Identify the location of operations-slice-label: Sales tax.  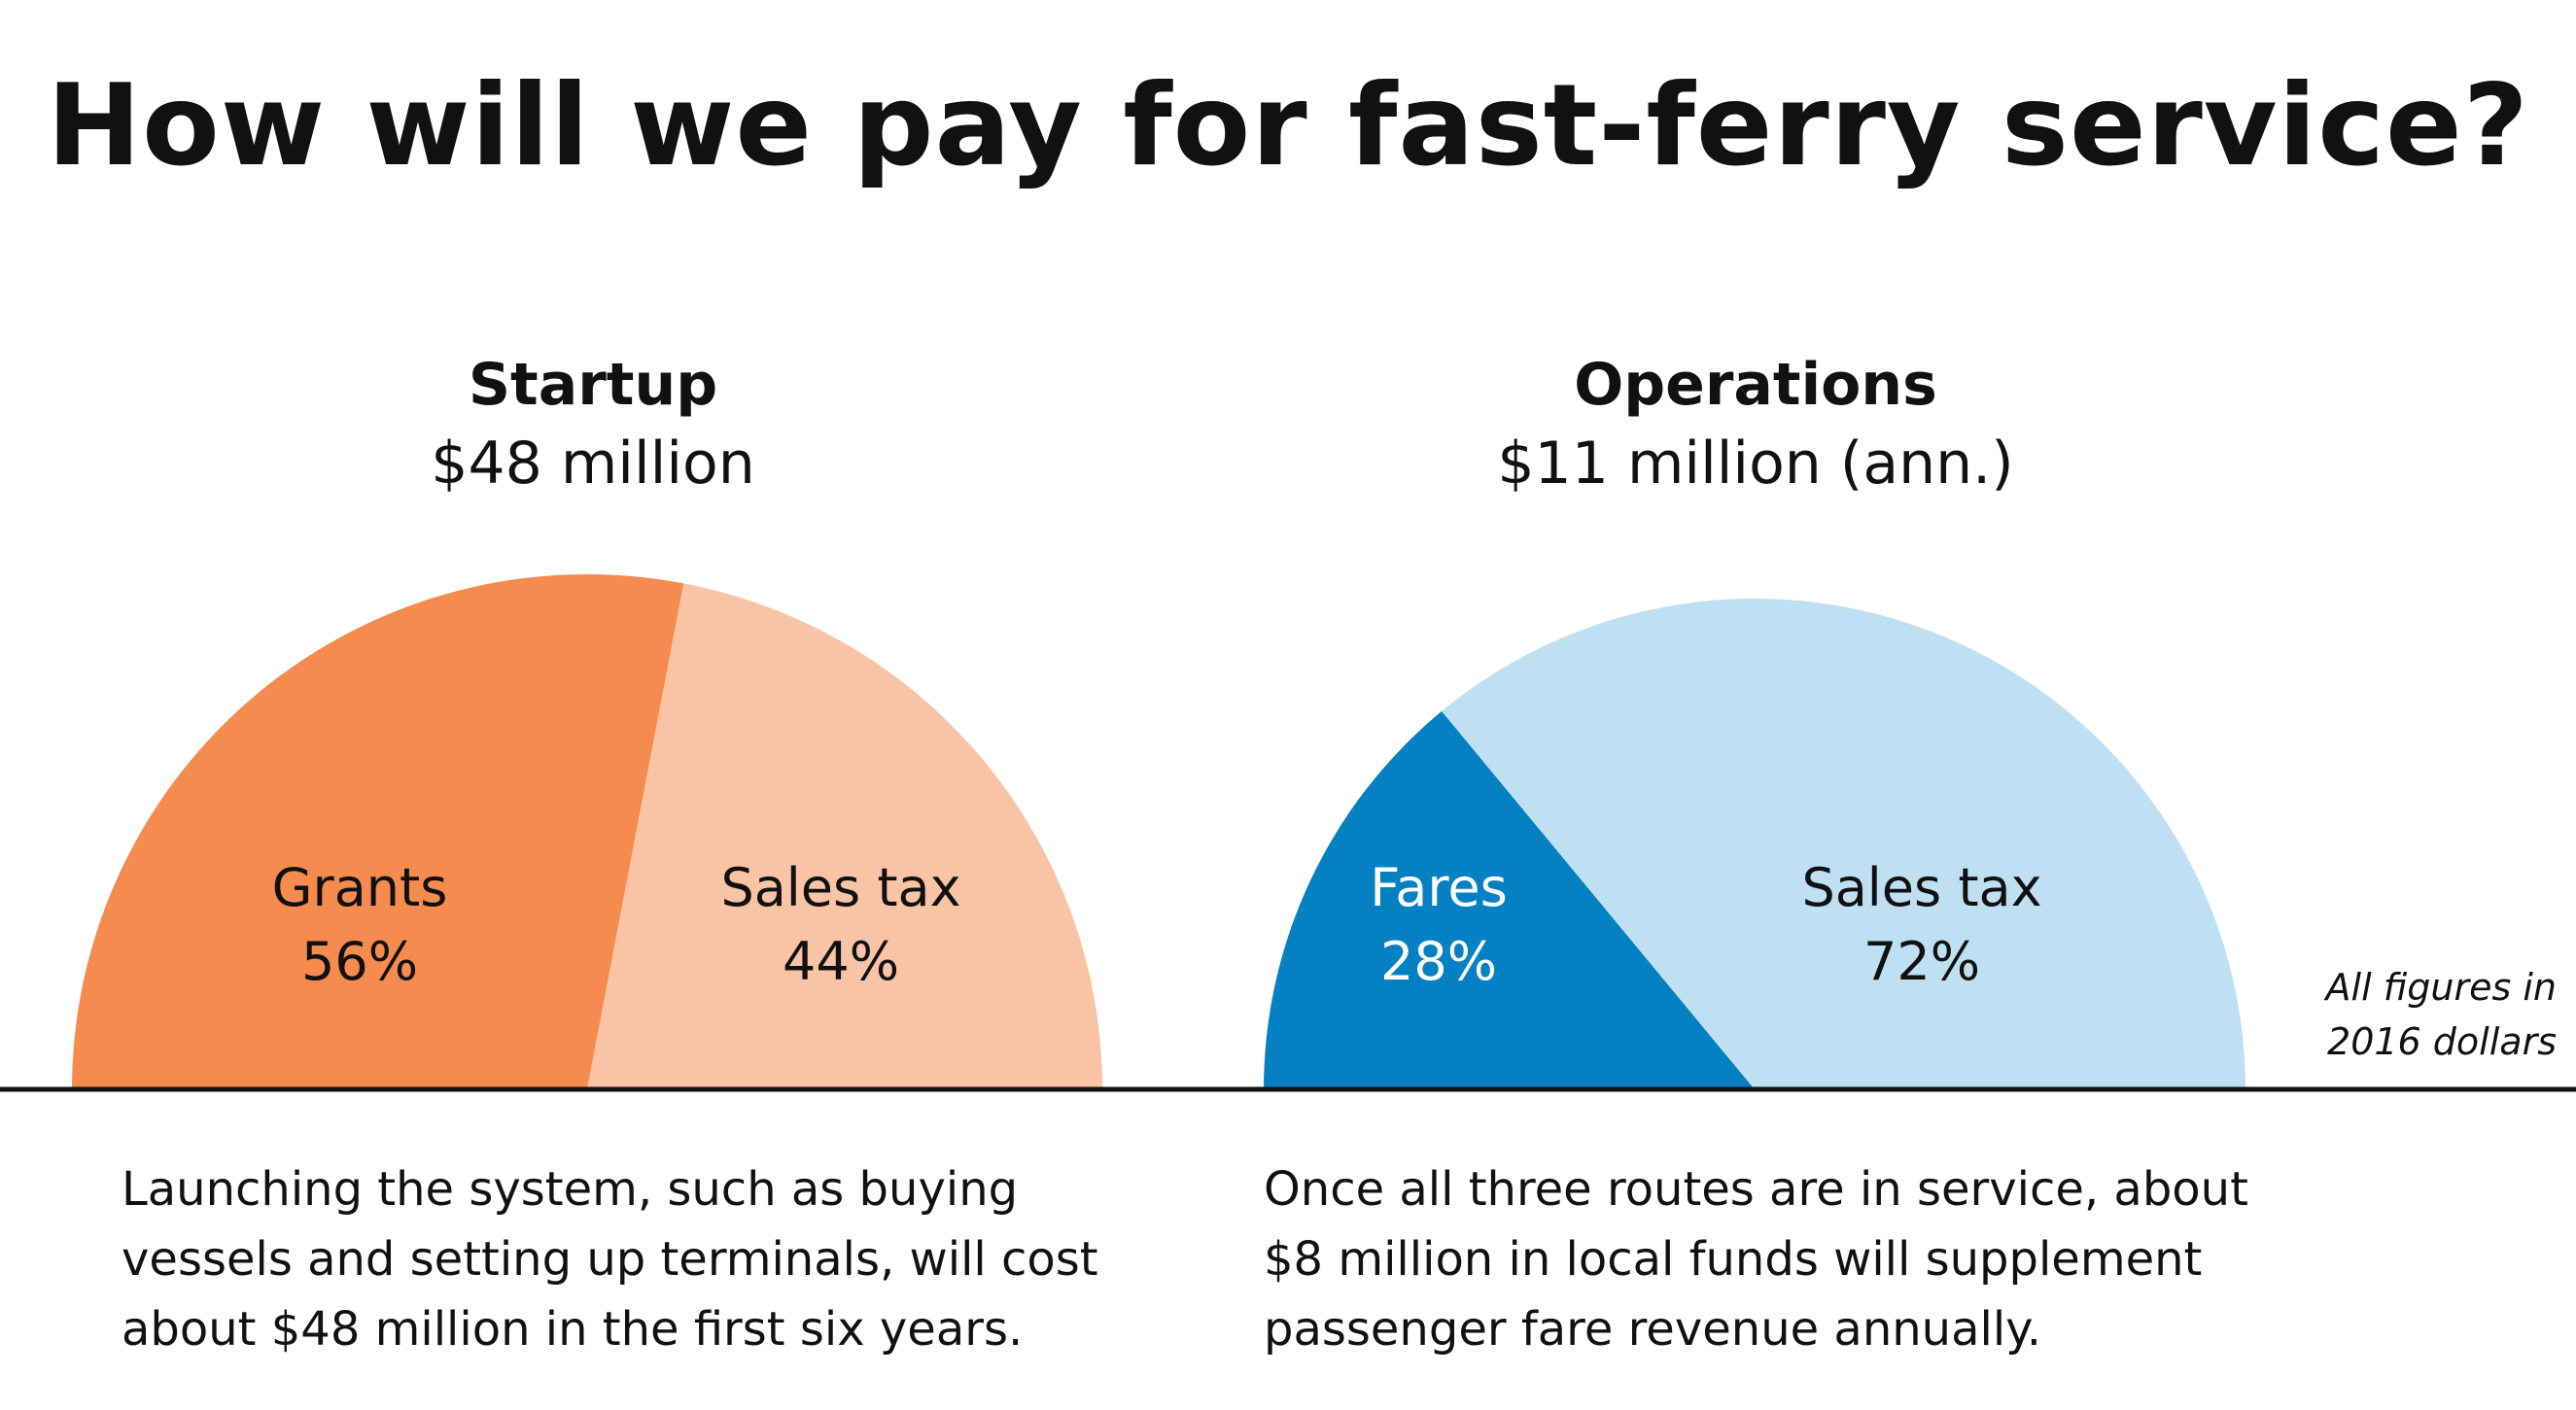
(1921, 887).